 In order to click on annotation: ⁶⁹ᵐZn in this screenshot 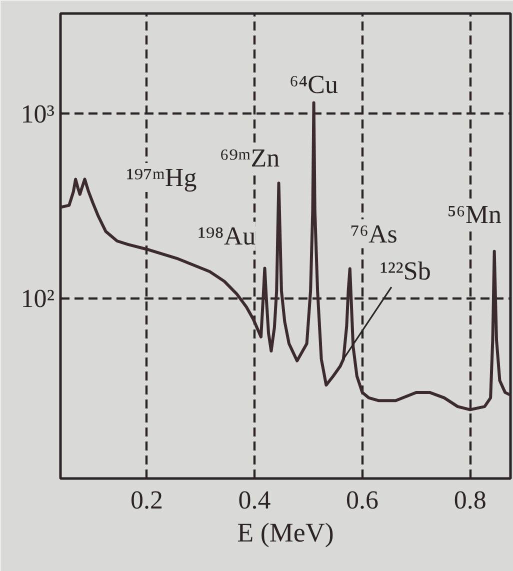, I will do `click(250, 158)`.